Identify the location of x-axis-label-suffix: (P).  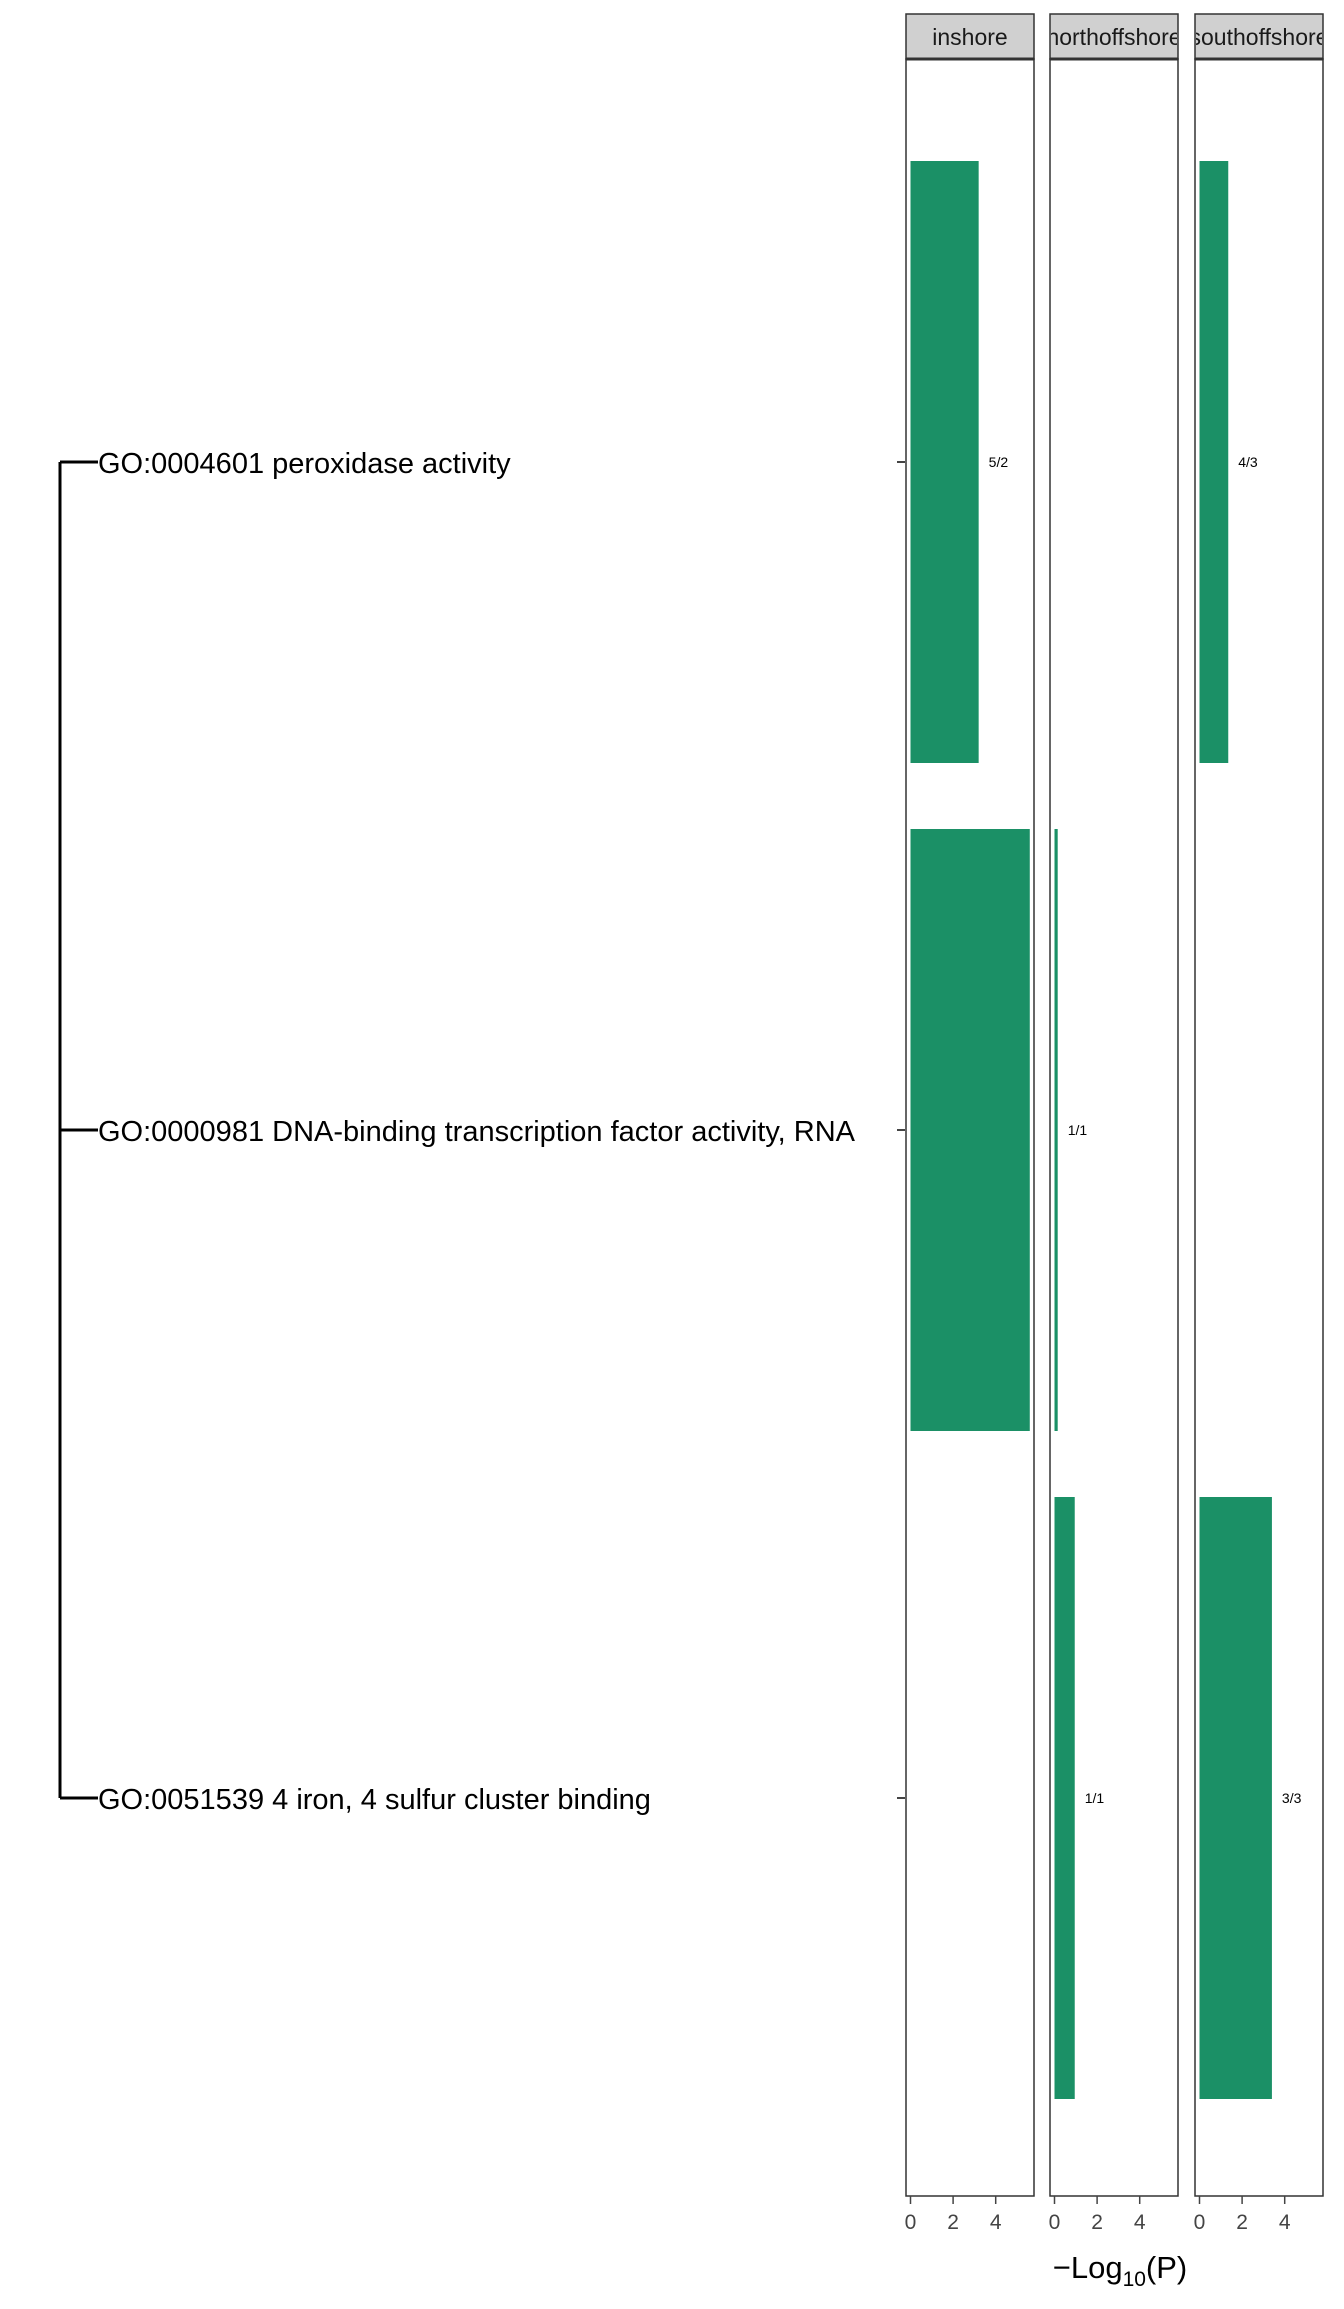
(1166, 2267).